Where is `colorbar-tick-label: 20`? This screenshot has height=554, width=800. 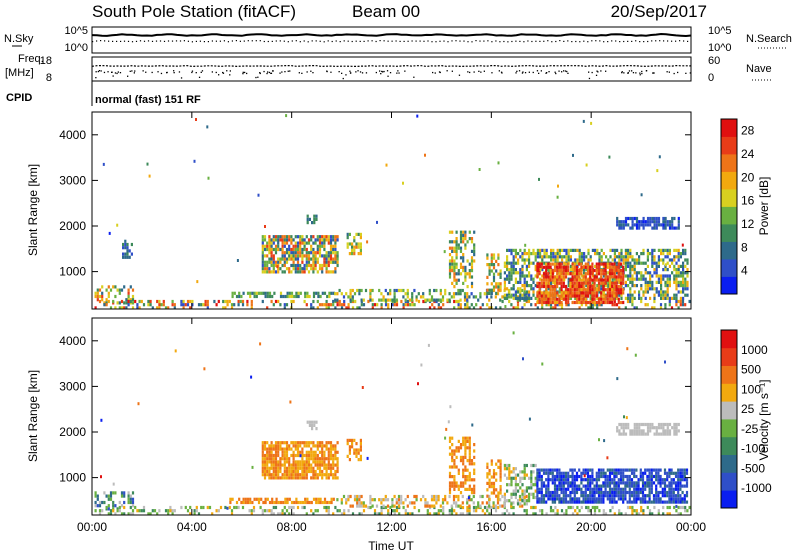 colorbar-tick-label: 20 is located at coordinates (748, 177).